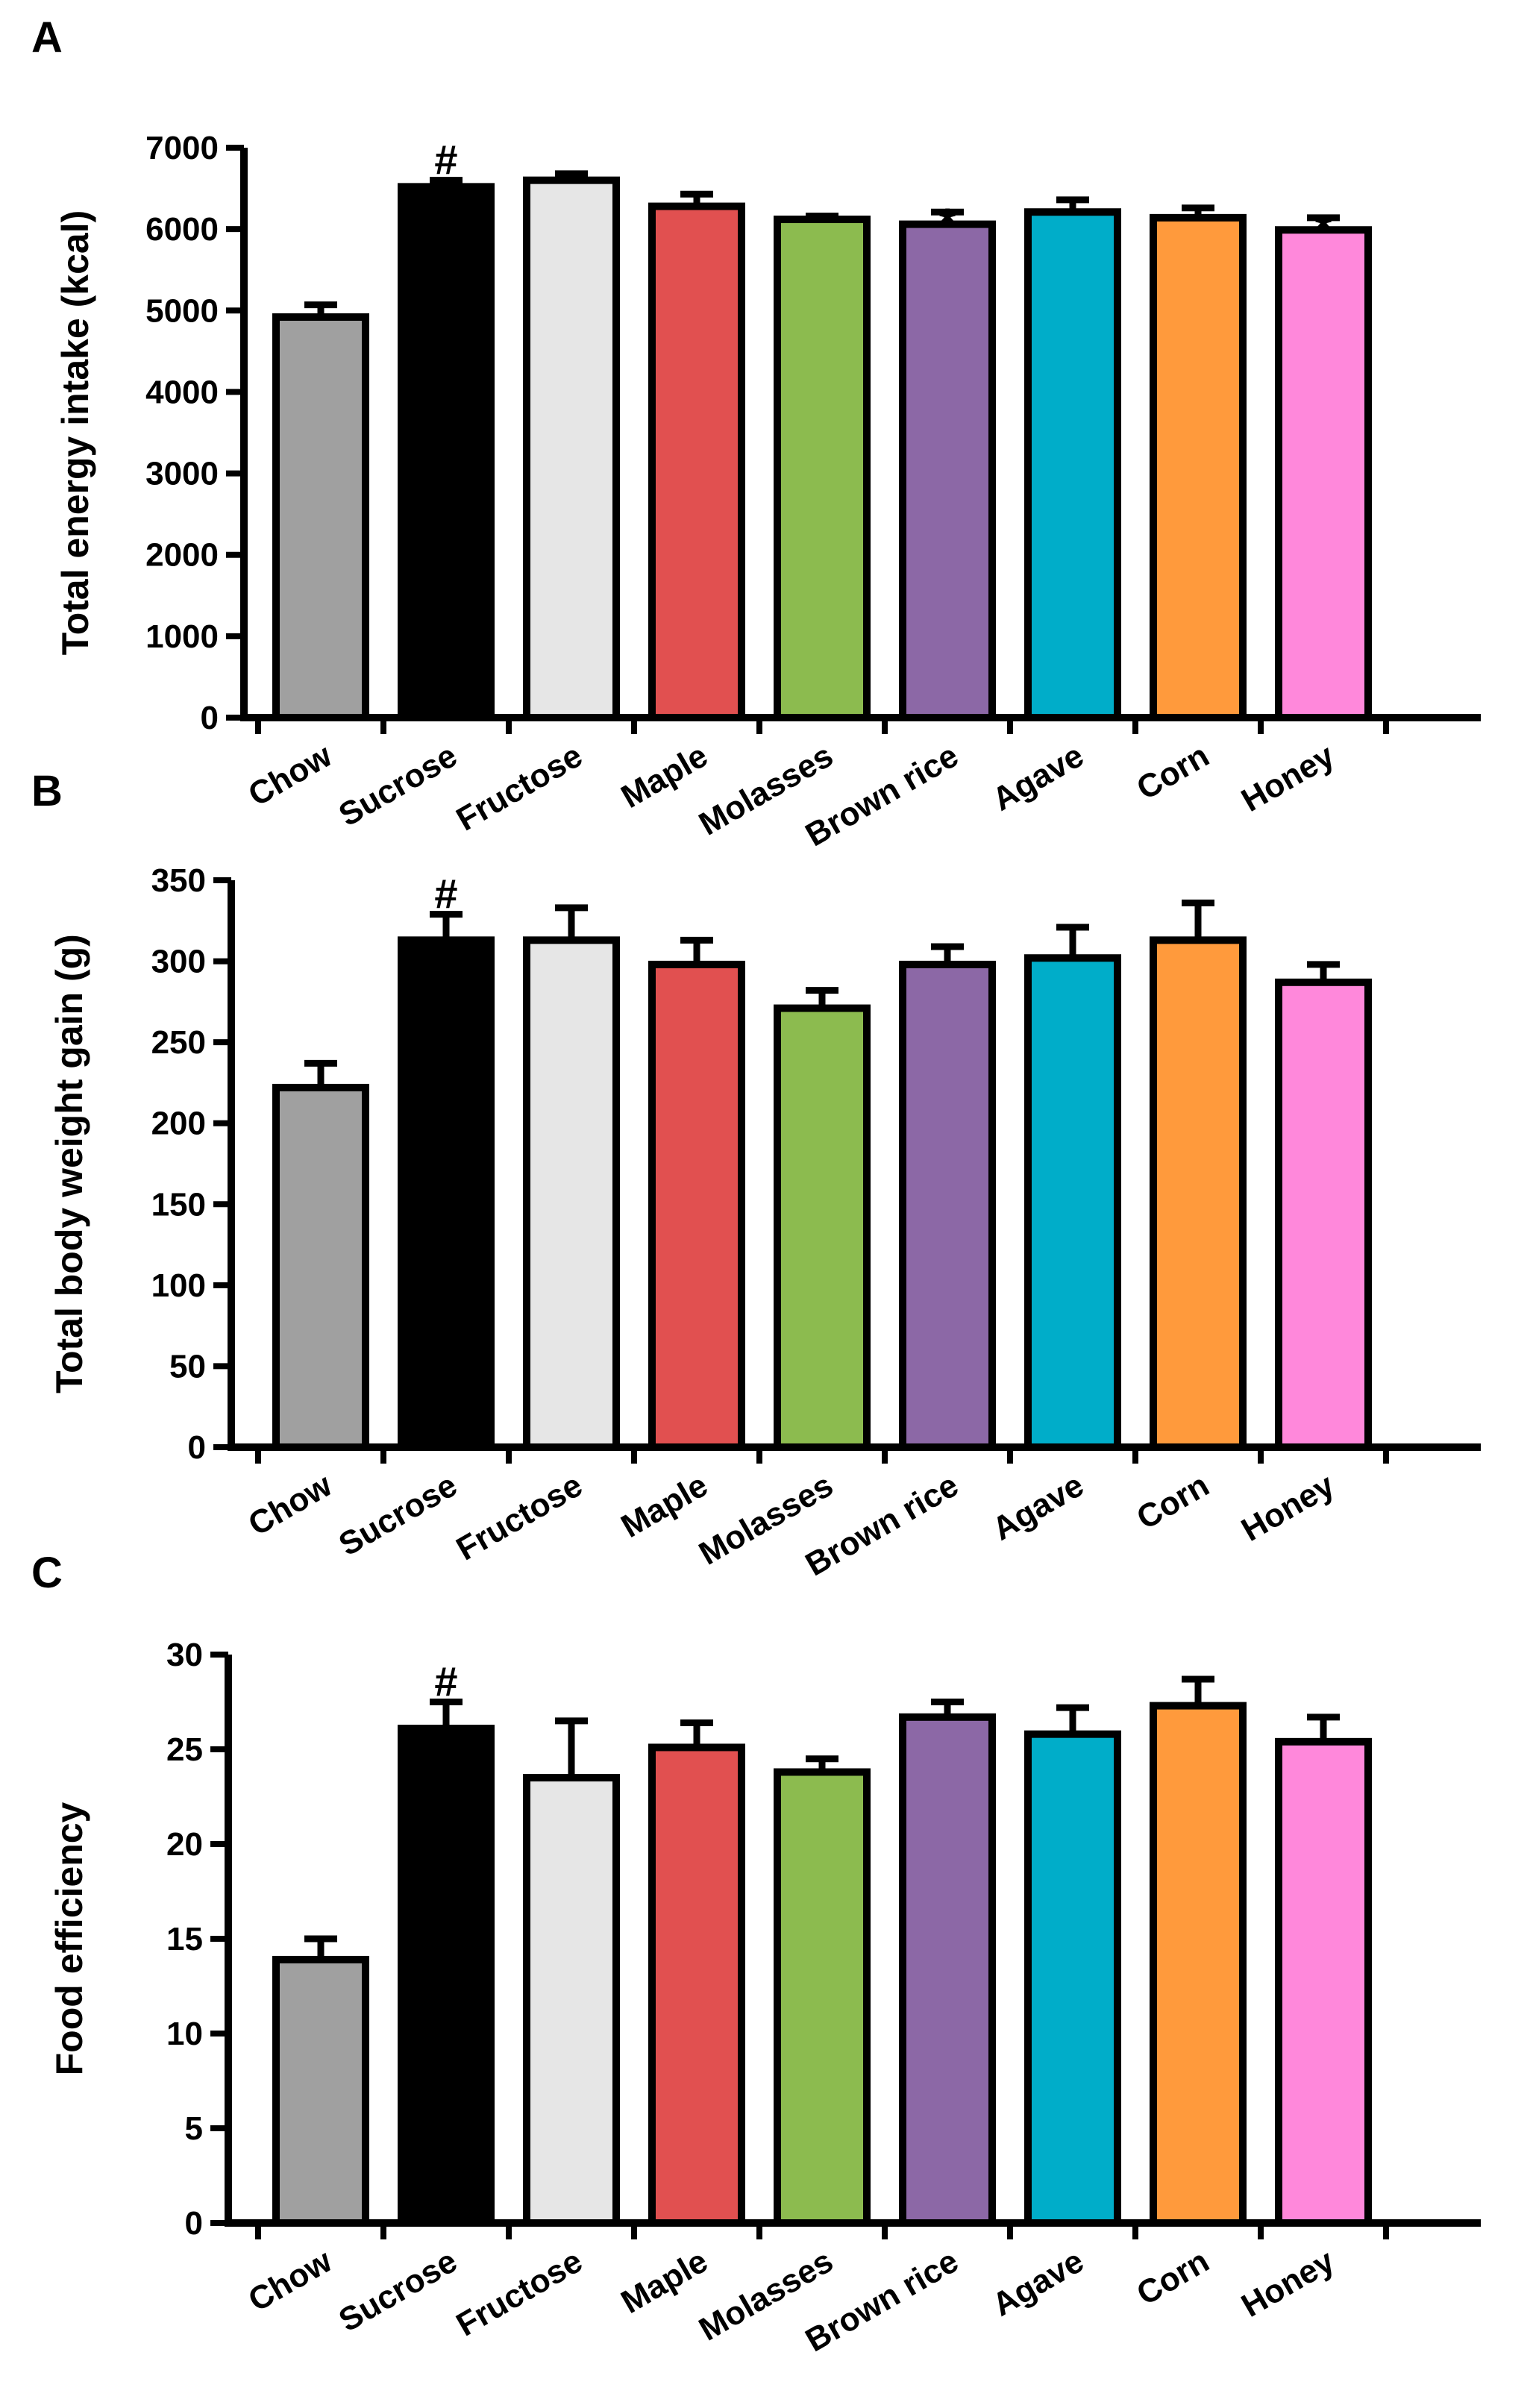  Describe the element at coordinates (75, 432) in the screenshot. I see `y-axis-label: Total energy intake (kcal)` at that location.